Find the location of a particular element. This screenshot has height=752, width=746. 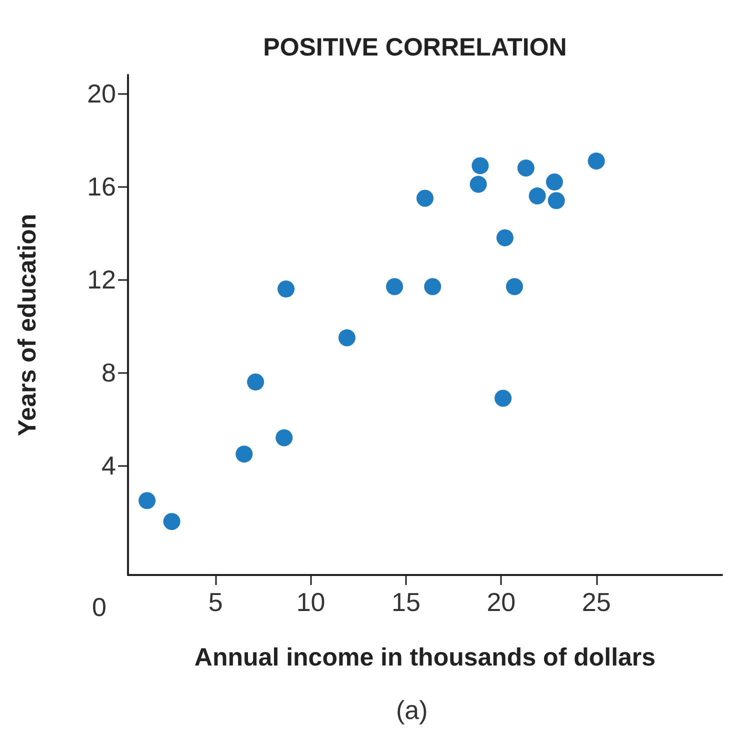

y-tick-label: 20 is located at coordinates (101, 93).